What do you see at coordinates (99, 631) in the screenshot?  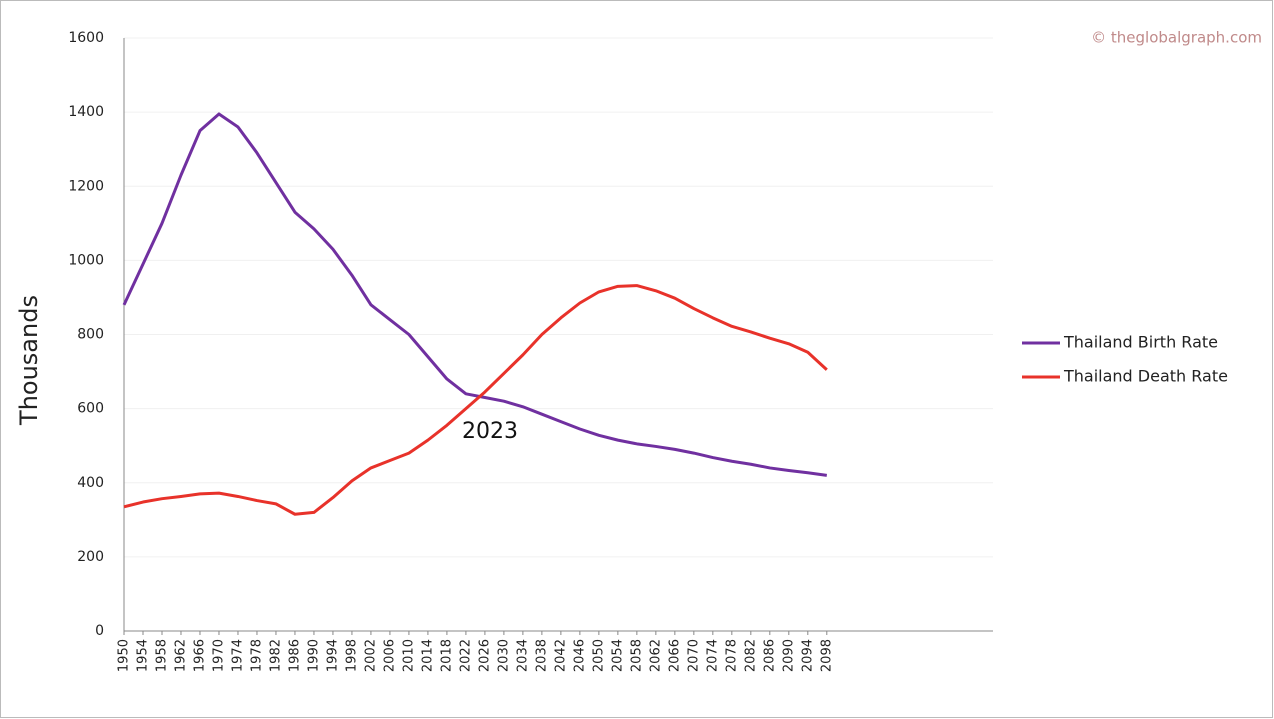 I see `y-tick-label: 0` at bounding box center [99, 631].